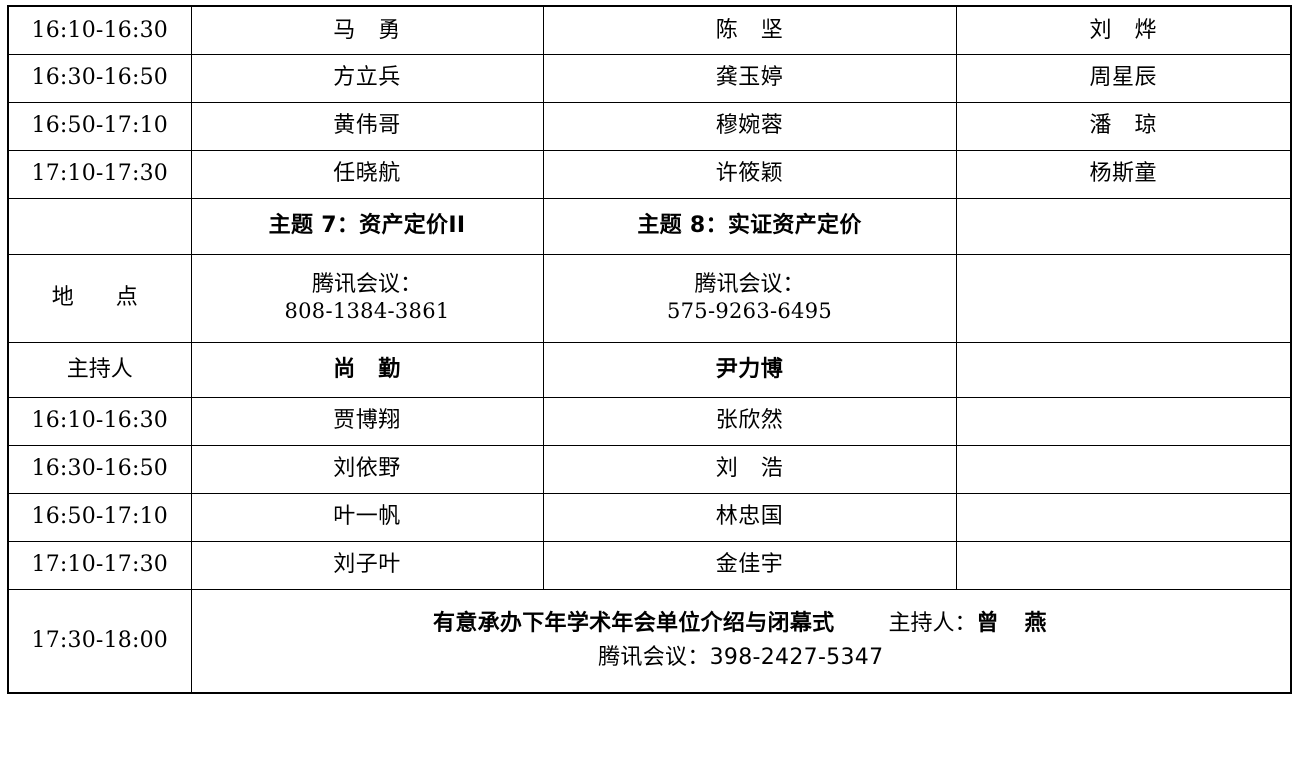  I want to click on closing-headline: 有意承办下年学术年会单位介绍与闭幕式 主持人：曾 燕, so click(741, 624).